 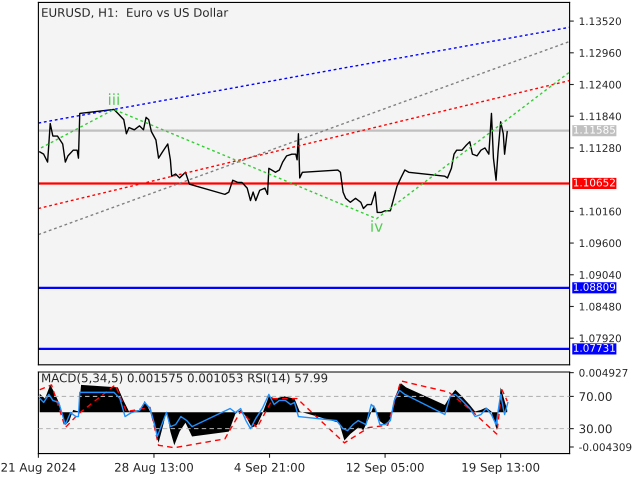 What do you see at coordinates (601, 53) in the screenshot?
I see `y-tick-label: 1.12960` at bounding box center [601, 53].